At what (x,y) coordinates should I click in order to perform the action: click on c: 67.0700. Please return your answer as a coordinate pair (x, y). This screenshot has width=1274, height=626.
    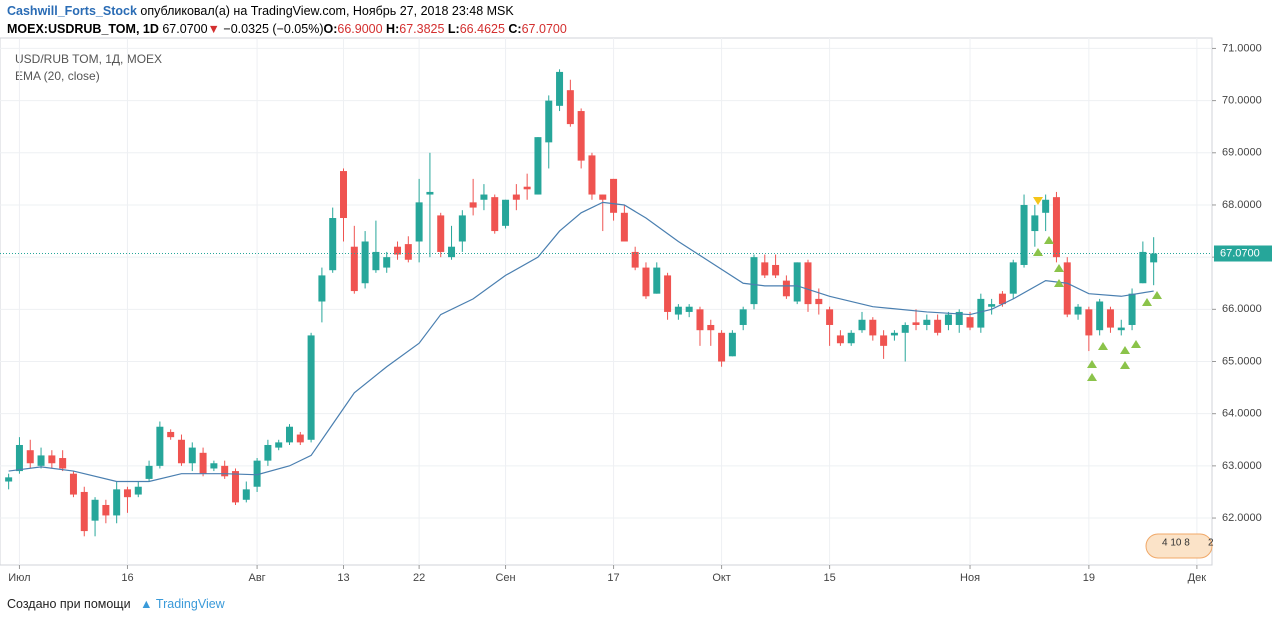
    Looking at the image, I should click on (544, 29).